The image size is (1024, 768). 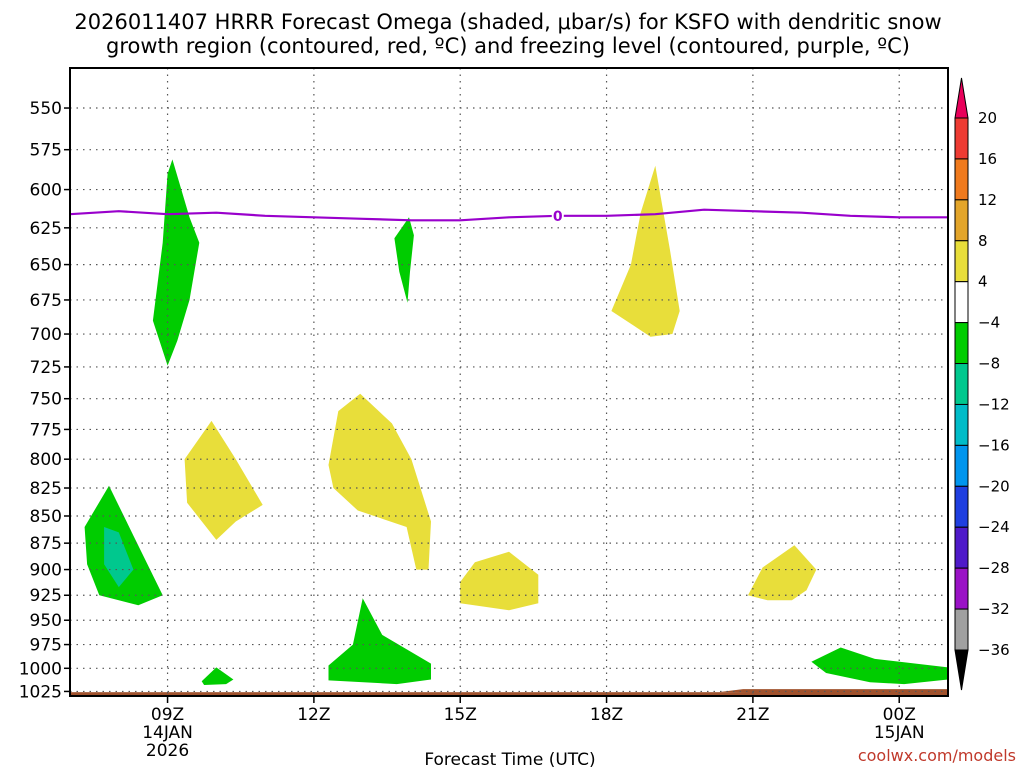 What do you see at coordinates (46, 489) in the screenshot?
I see `y-tick-label: 825` at bounding box center [46, 489].